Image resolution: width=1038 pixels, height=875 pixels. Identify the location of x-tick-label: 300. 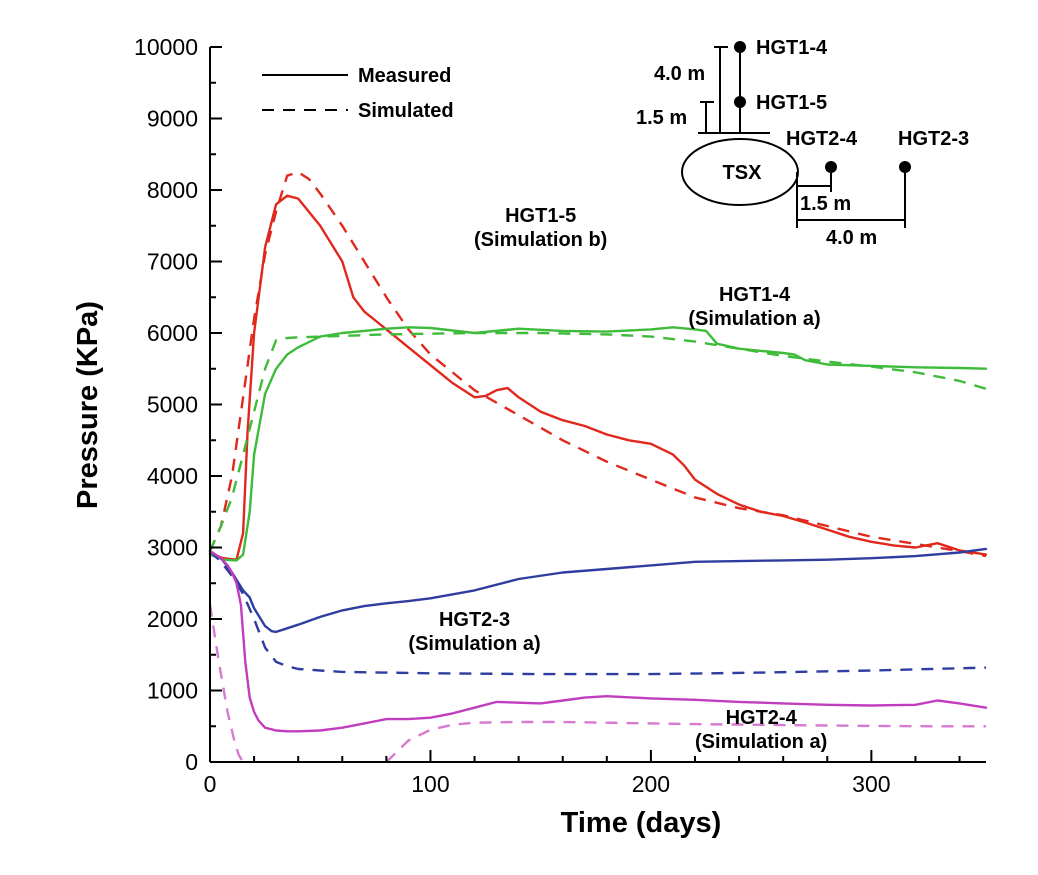
(871, 784).